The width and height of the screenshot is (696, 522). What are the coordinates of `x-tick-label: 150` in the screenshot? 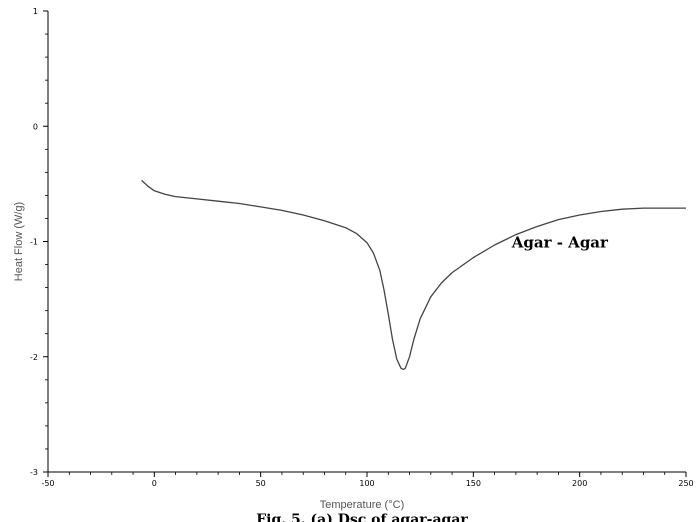 It's located at (473, 483).